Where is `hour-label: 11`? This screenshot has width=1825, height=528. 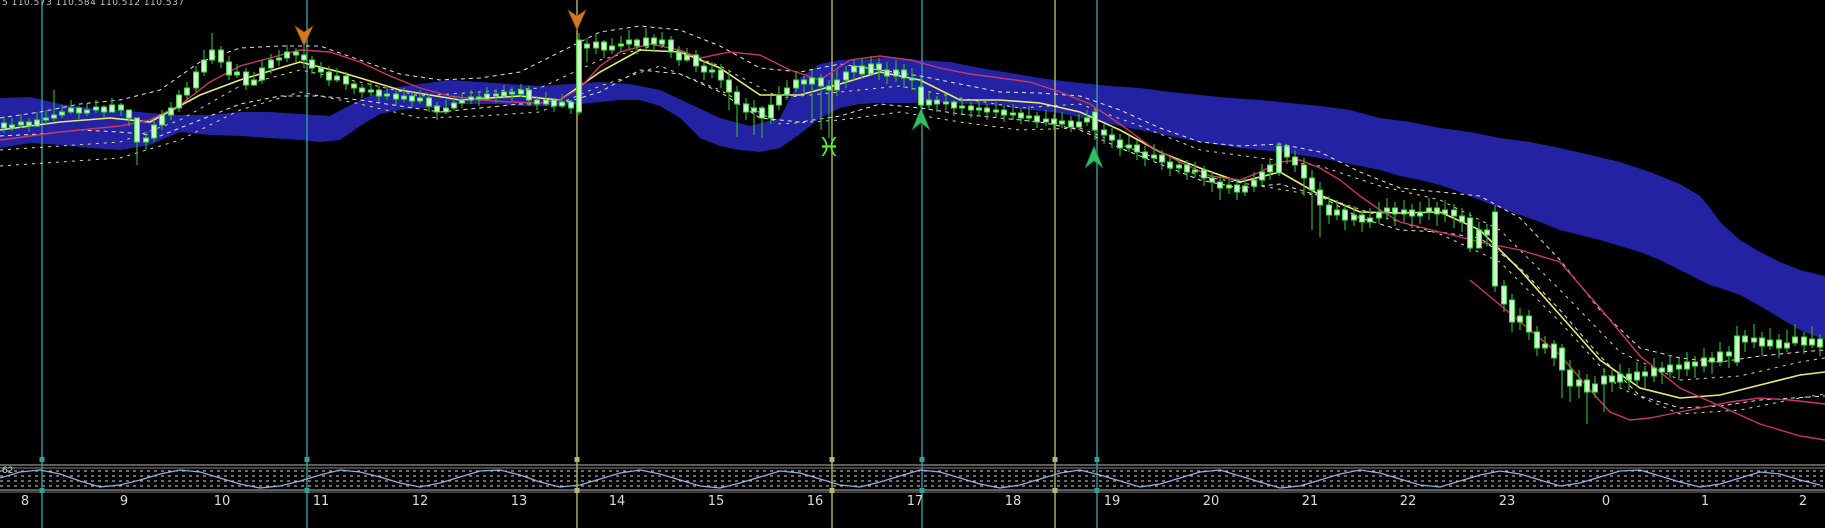
hour-label: 11 is located at coordinates (321, 501).